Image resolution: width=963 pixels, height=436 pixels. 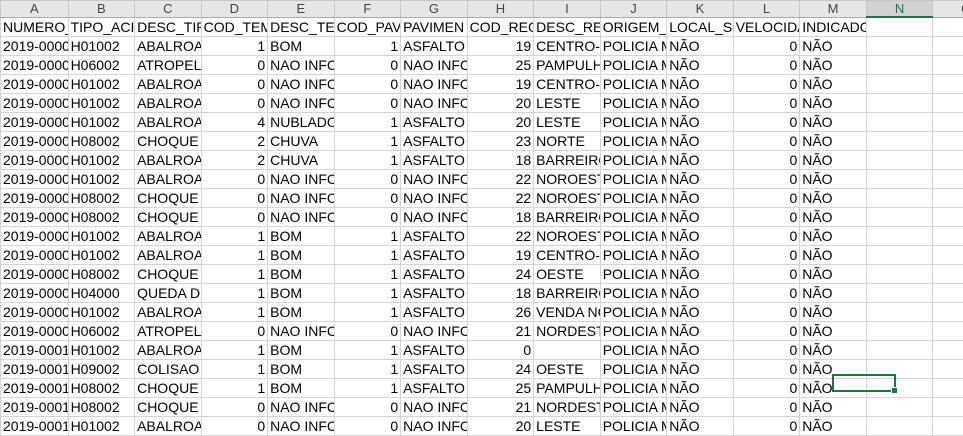 What do you see at coordinates (567, 312) in the screenshot?
I see `cell: VENDA NC` at bounding box center [567, 312].